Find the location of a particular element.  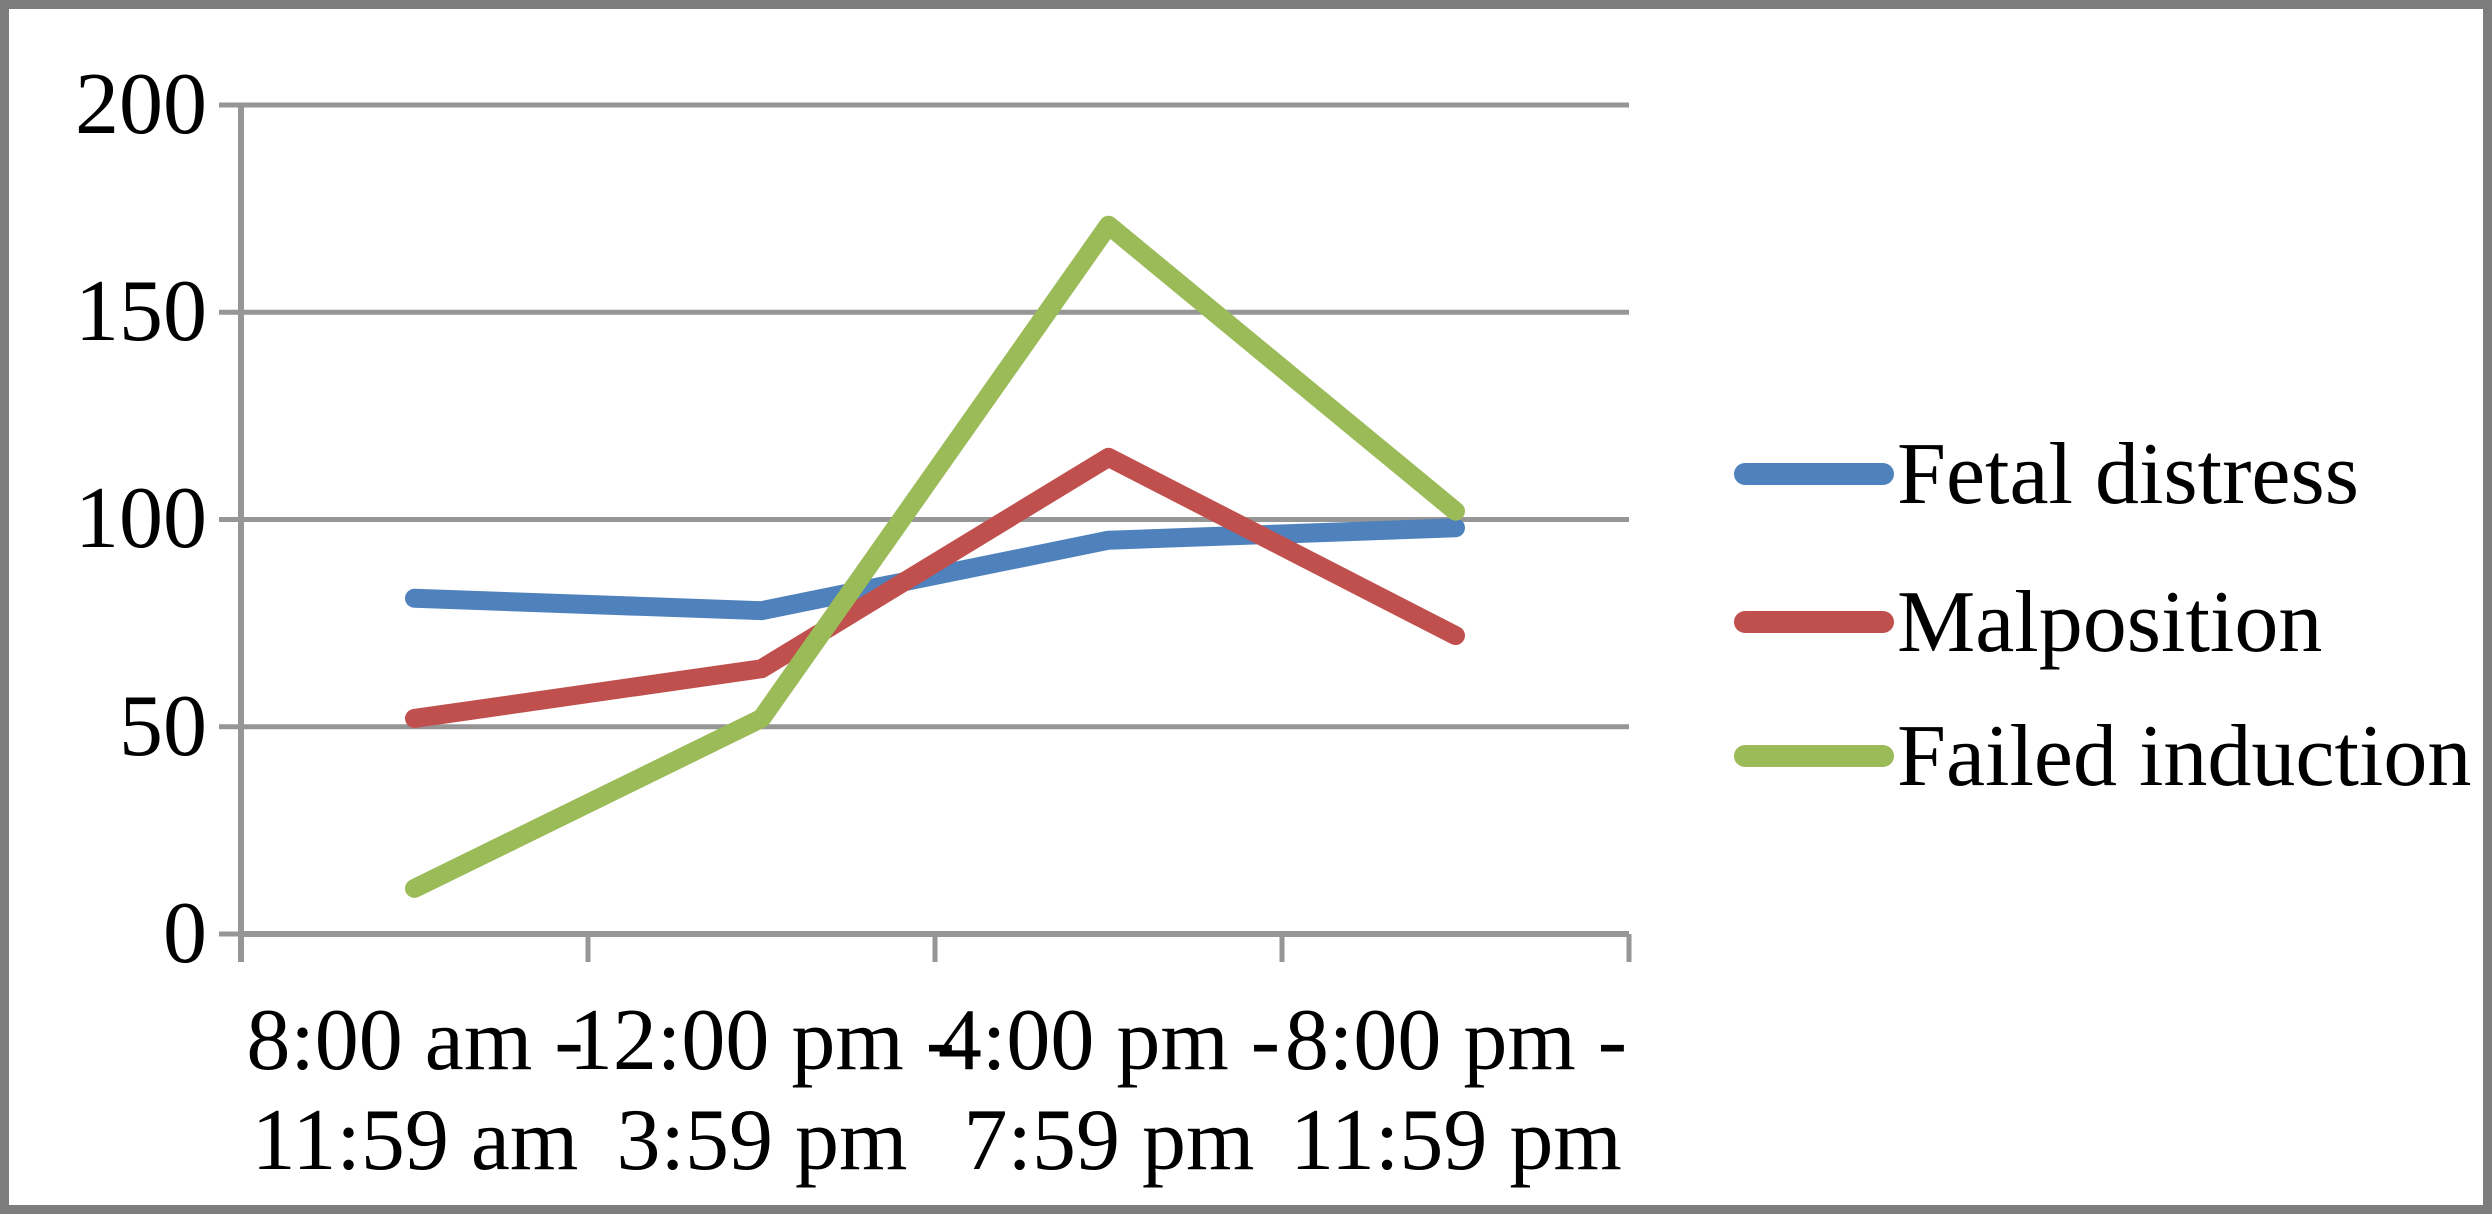

x-axis-tick-label-line2: 3:59 pm is located at coordinates (762, 1140).